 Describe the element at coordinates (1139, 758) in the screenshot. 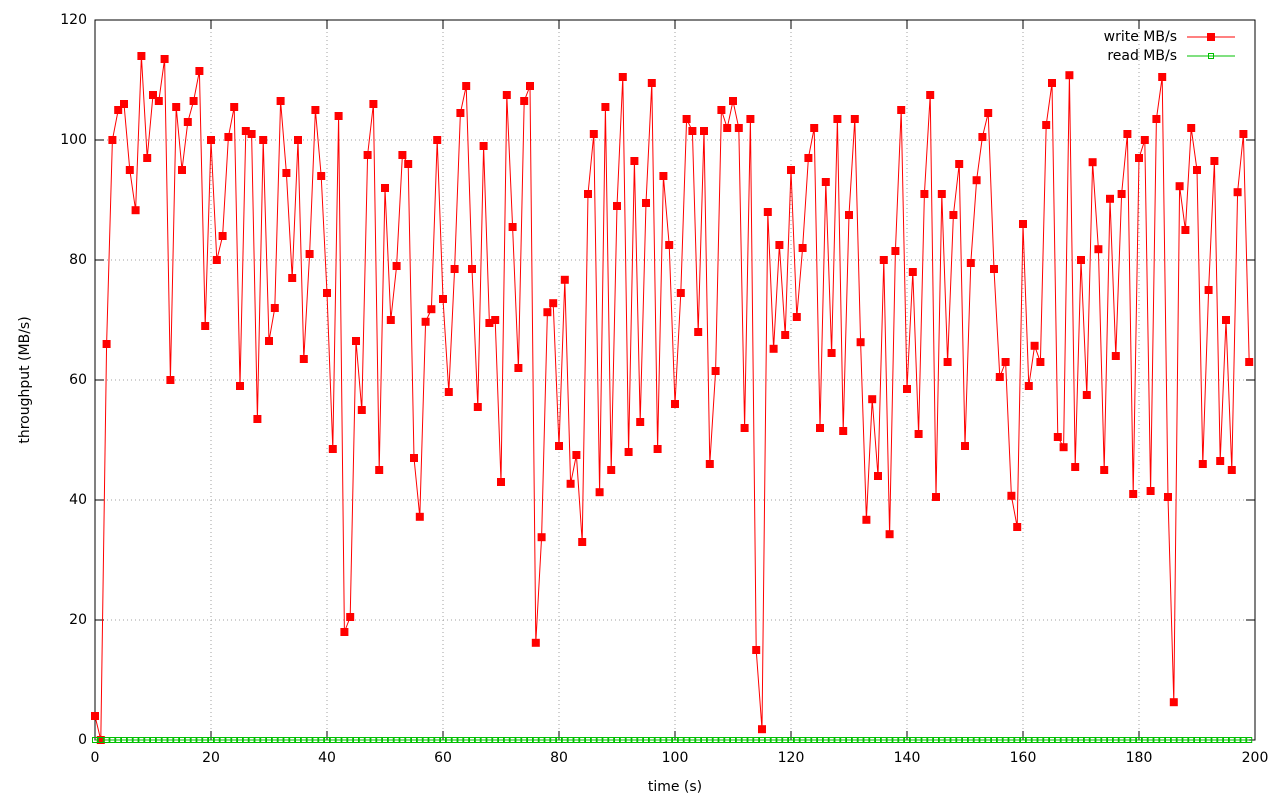

I see `x-tick-label: 180` at that location.